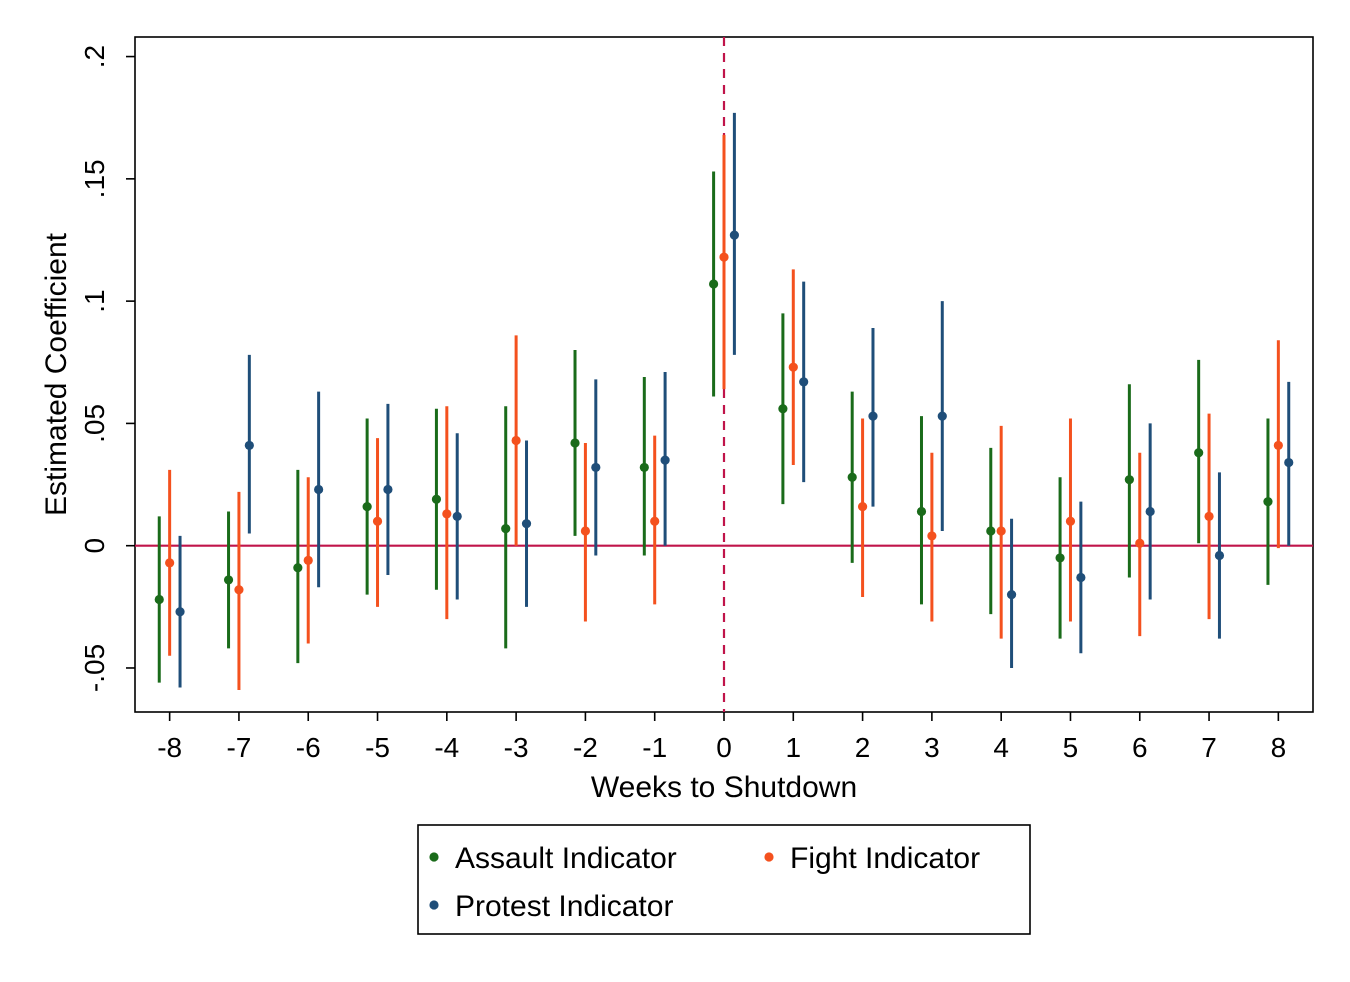 This screenshot has width=1350, height=982. I want to click on x-tick-label: 4, so click(1001, 747).